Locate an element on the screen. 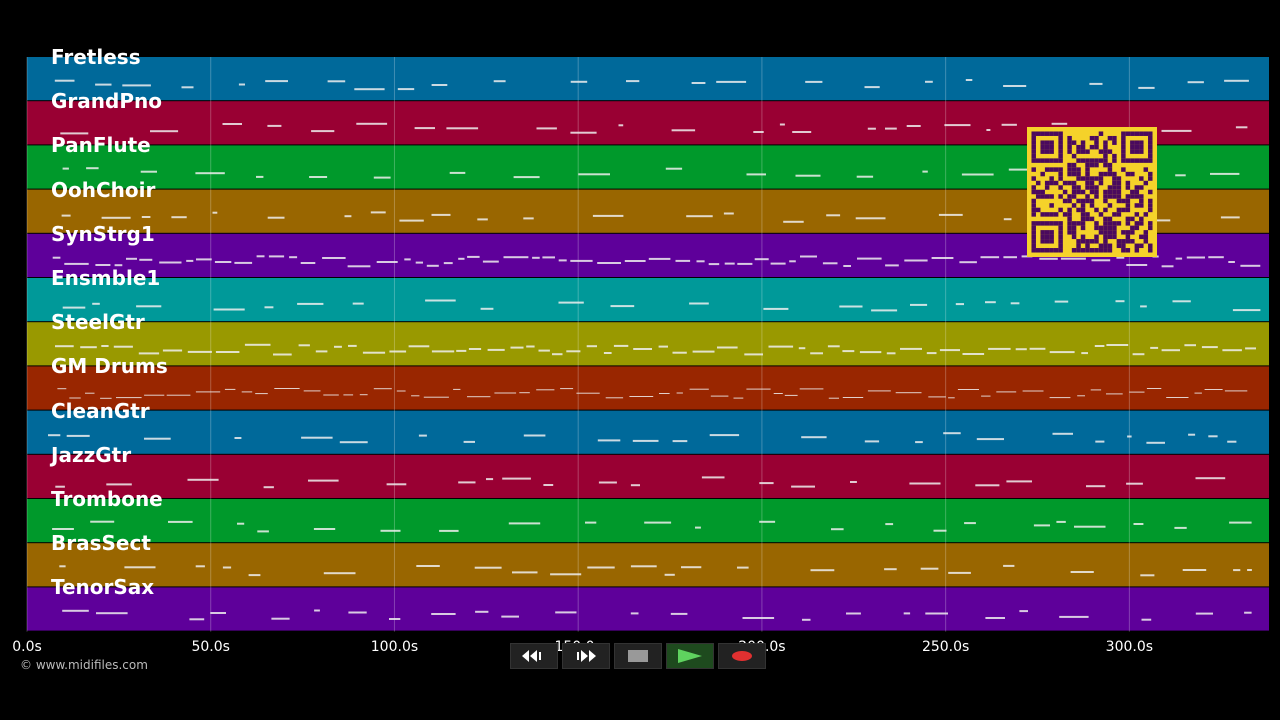  rewind-icon is located at coordinates (531, 656).